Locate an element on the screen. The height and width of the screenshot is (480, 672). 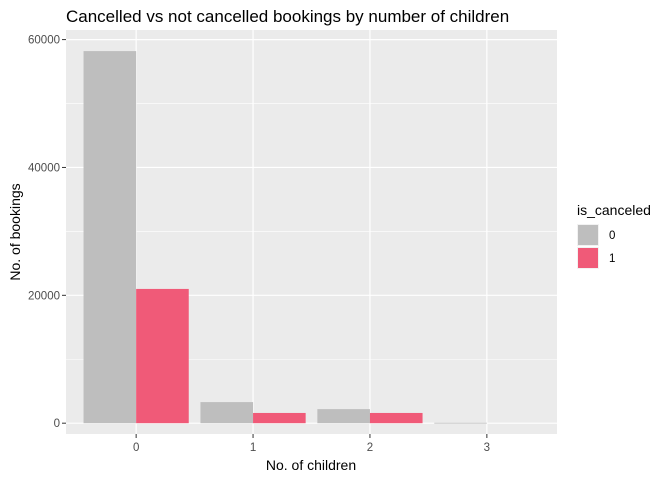
x-tick-label: 2 is located at coordinates (370, 448).